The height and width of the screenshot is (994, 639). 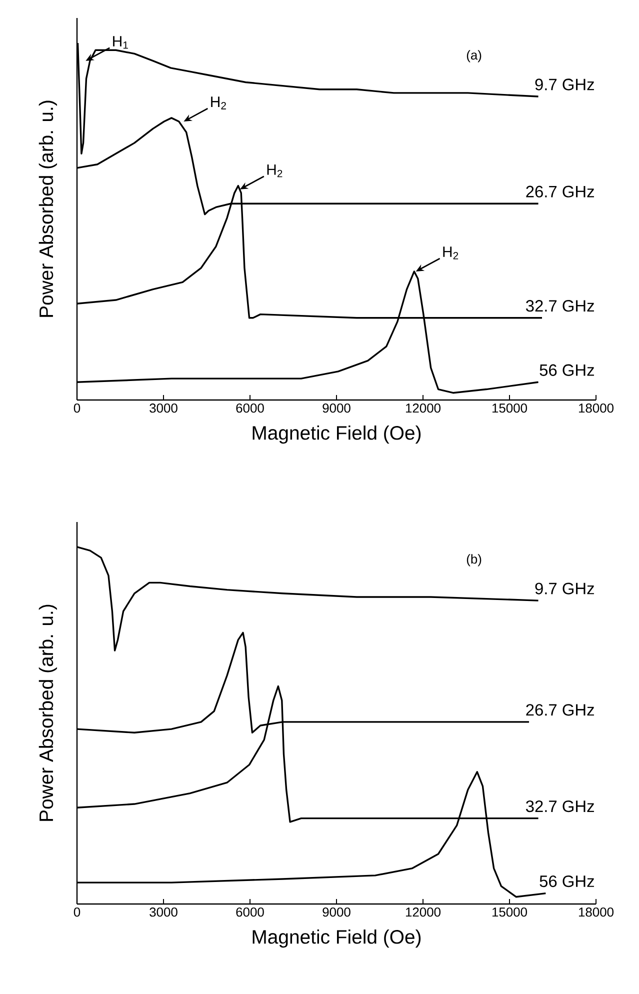 What do you see at coordinates (120, 42) in the screenshot?
I see `annotation: H$_{1}$` at bounding box center [120, 42].